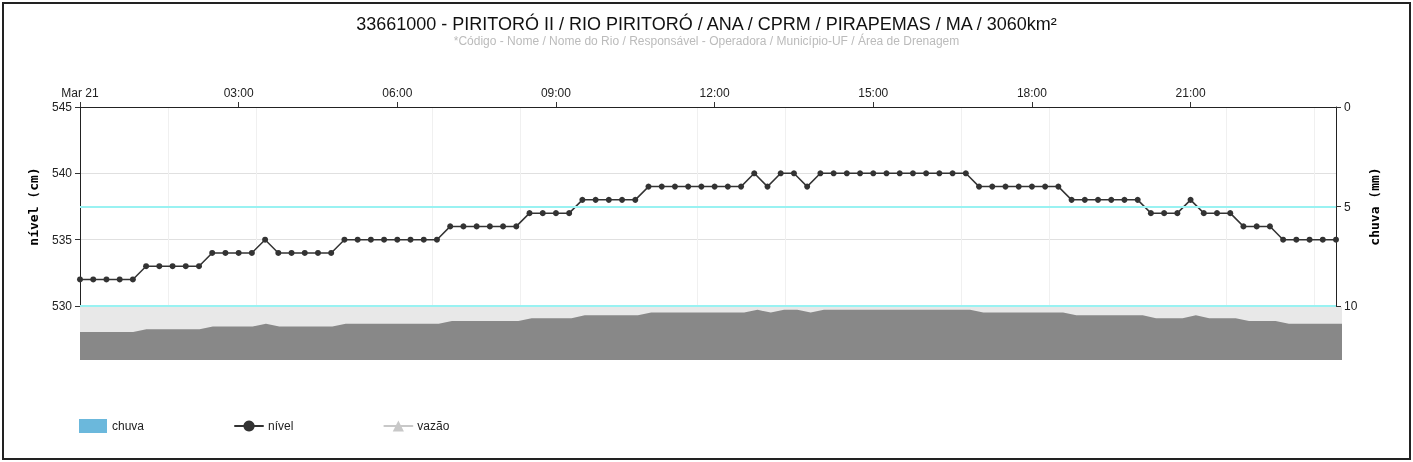 This screenshot has height=462, width=1413. I want to click on y2-axis-title: chuva (mm), so click(1375, 206).